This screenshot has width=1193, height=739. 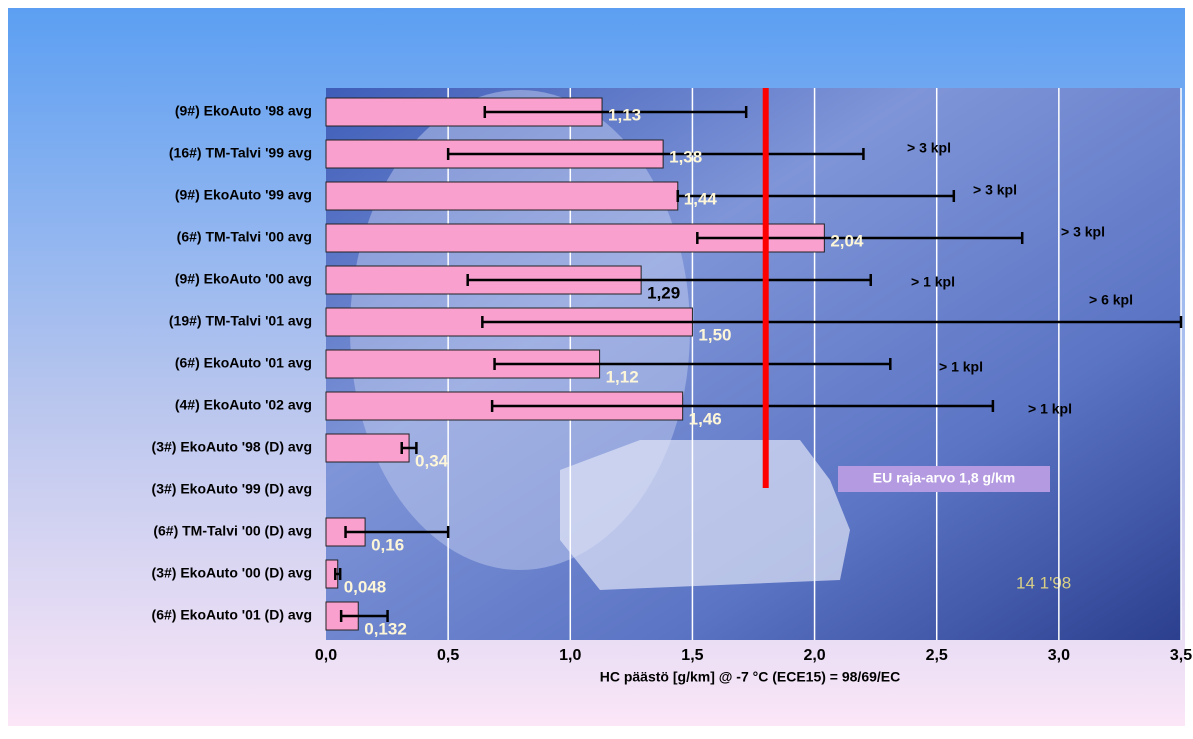 I want to click on limit-label-box, so click(x=944, y=479).